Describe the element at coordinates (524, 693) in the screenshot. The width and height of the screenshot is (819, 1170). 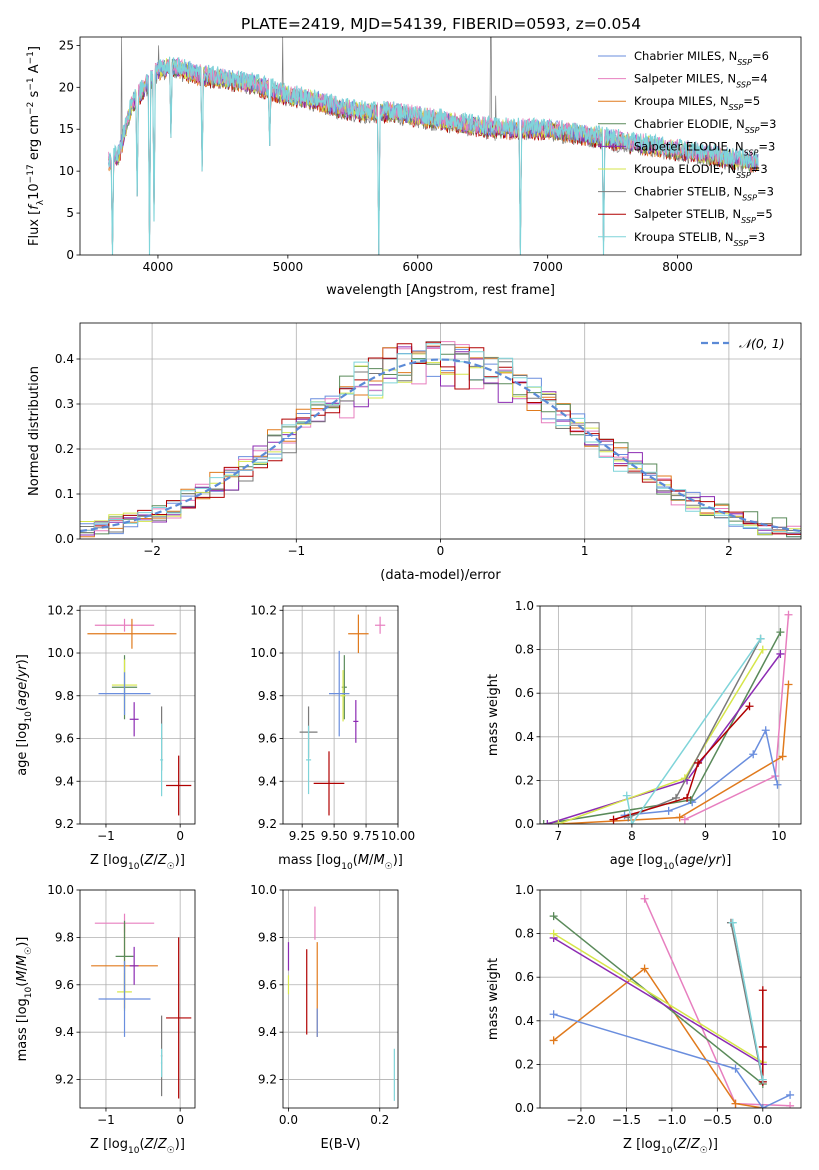
I see `y-tick-label: 0.6` at that location.